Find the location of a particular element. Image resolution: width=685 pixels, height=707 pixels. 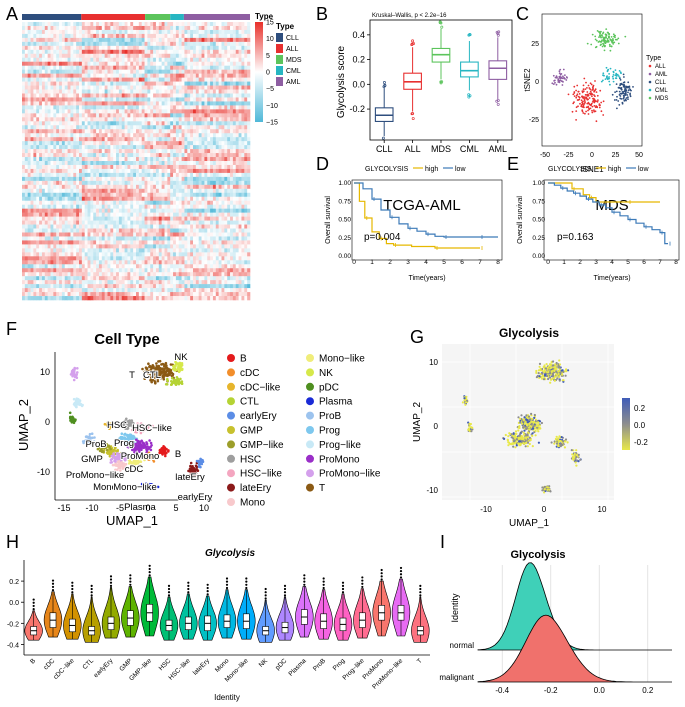

violin-pDC is located at coordinates (285, 612).